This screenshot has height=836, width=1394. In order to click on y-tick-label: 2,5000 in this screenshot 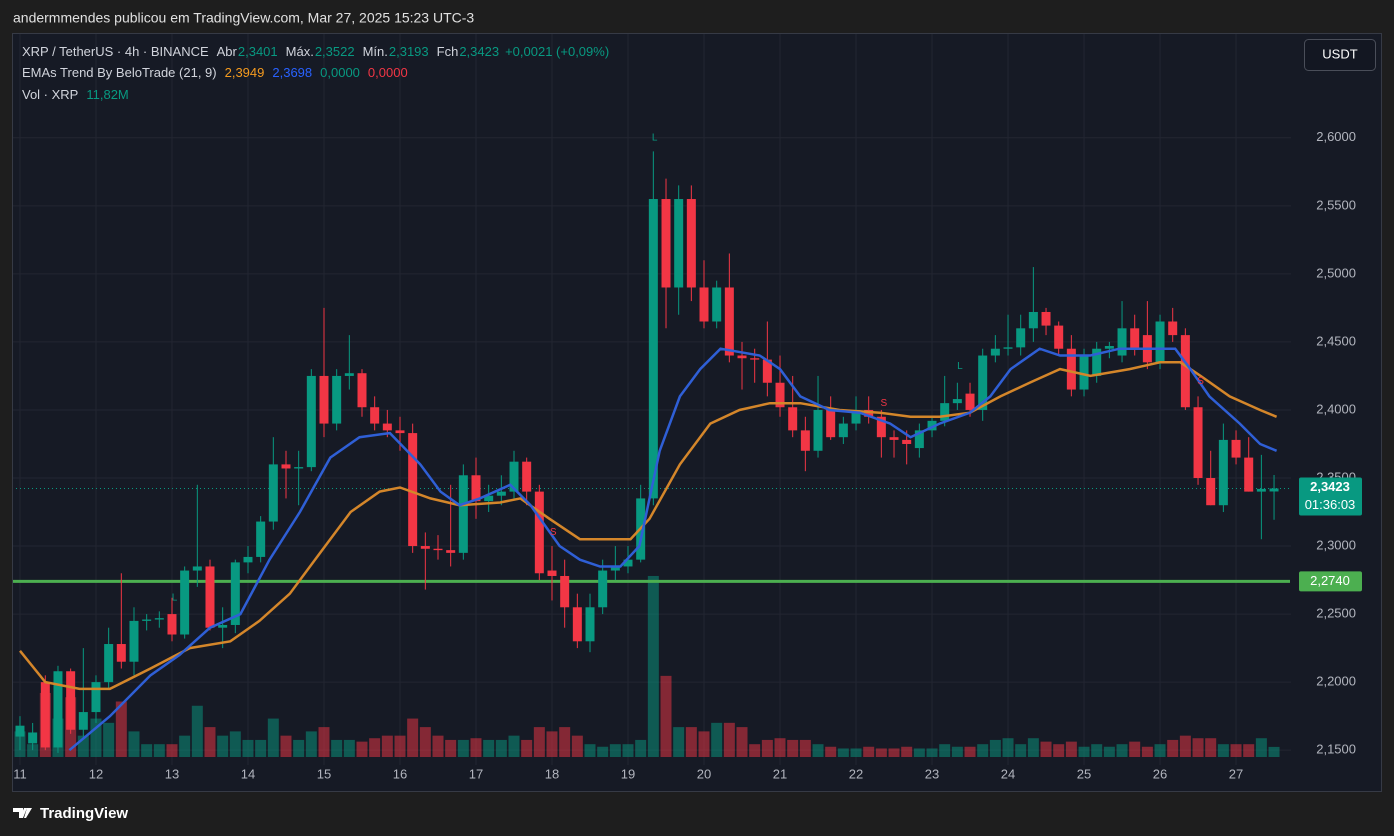, I will do `click(1336, 272)`.